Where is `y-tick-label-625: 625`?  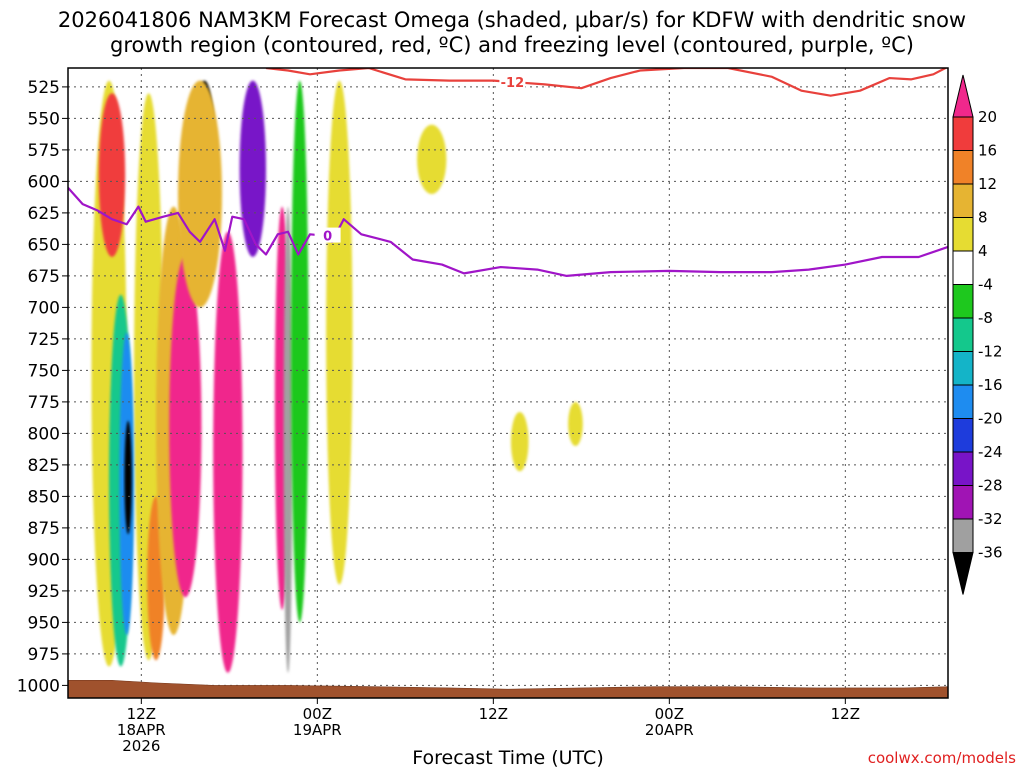 y-tick-label-625: 625 is located at coordinates (44, 214).